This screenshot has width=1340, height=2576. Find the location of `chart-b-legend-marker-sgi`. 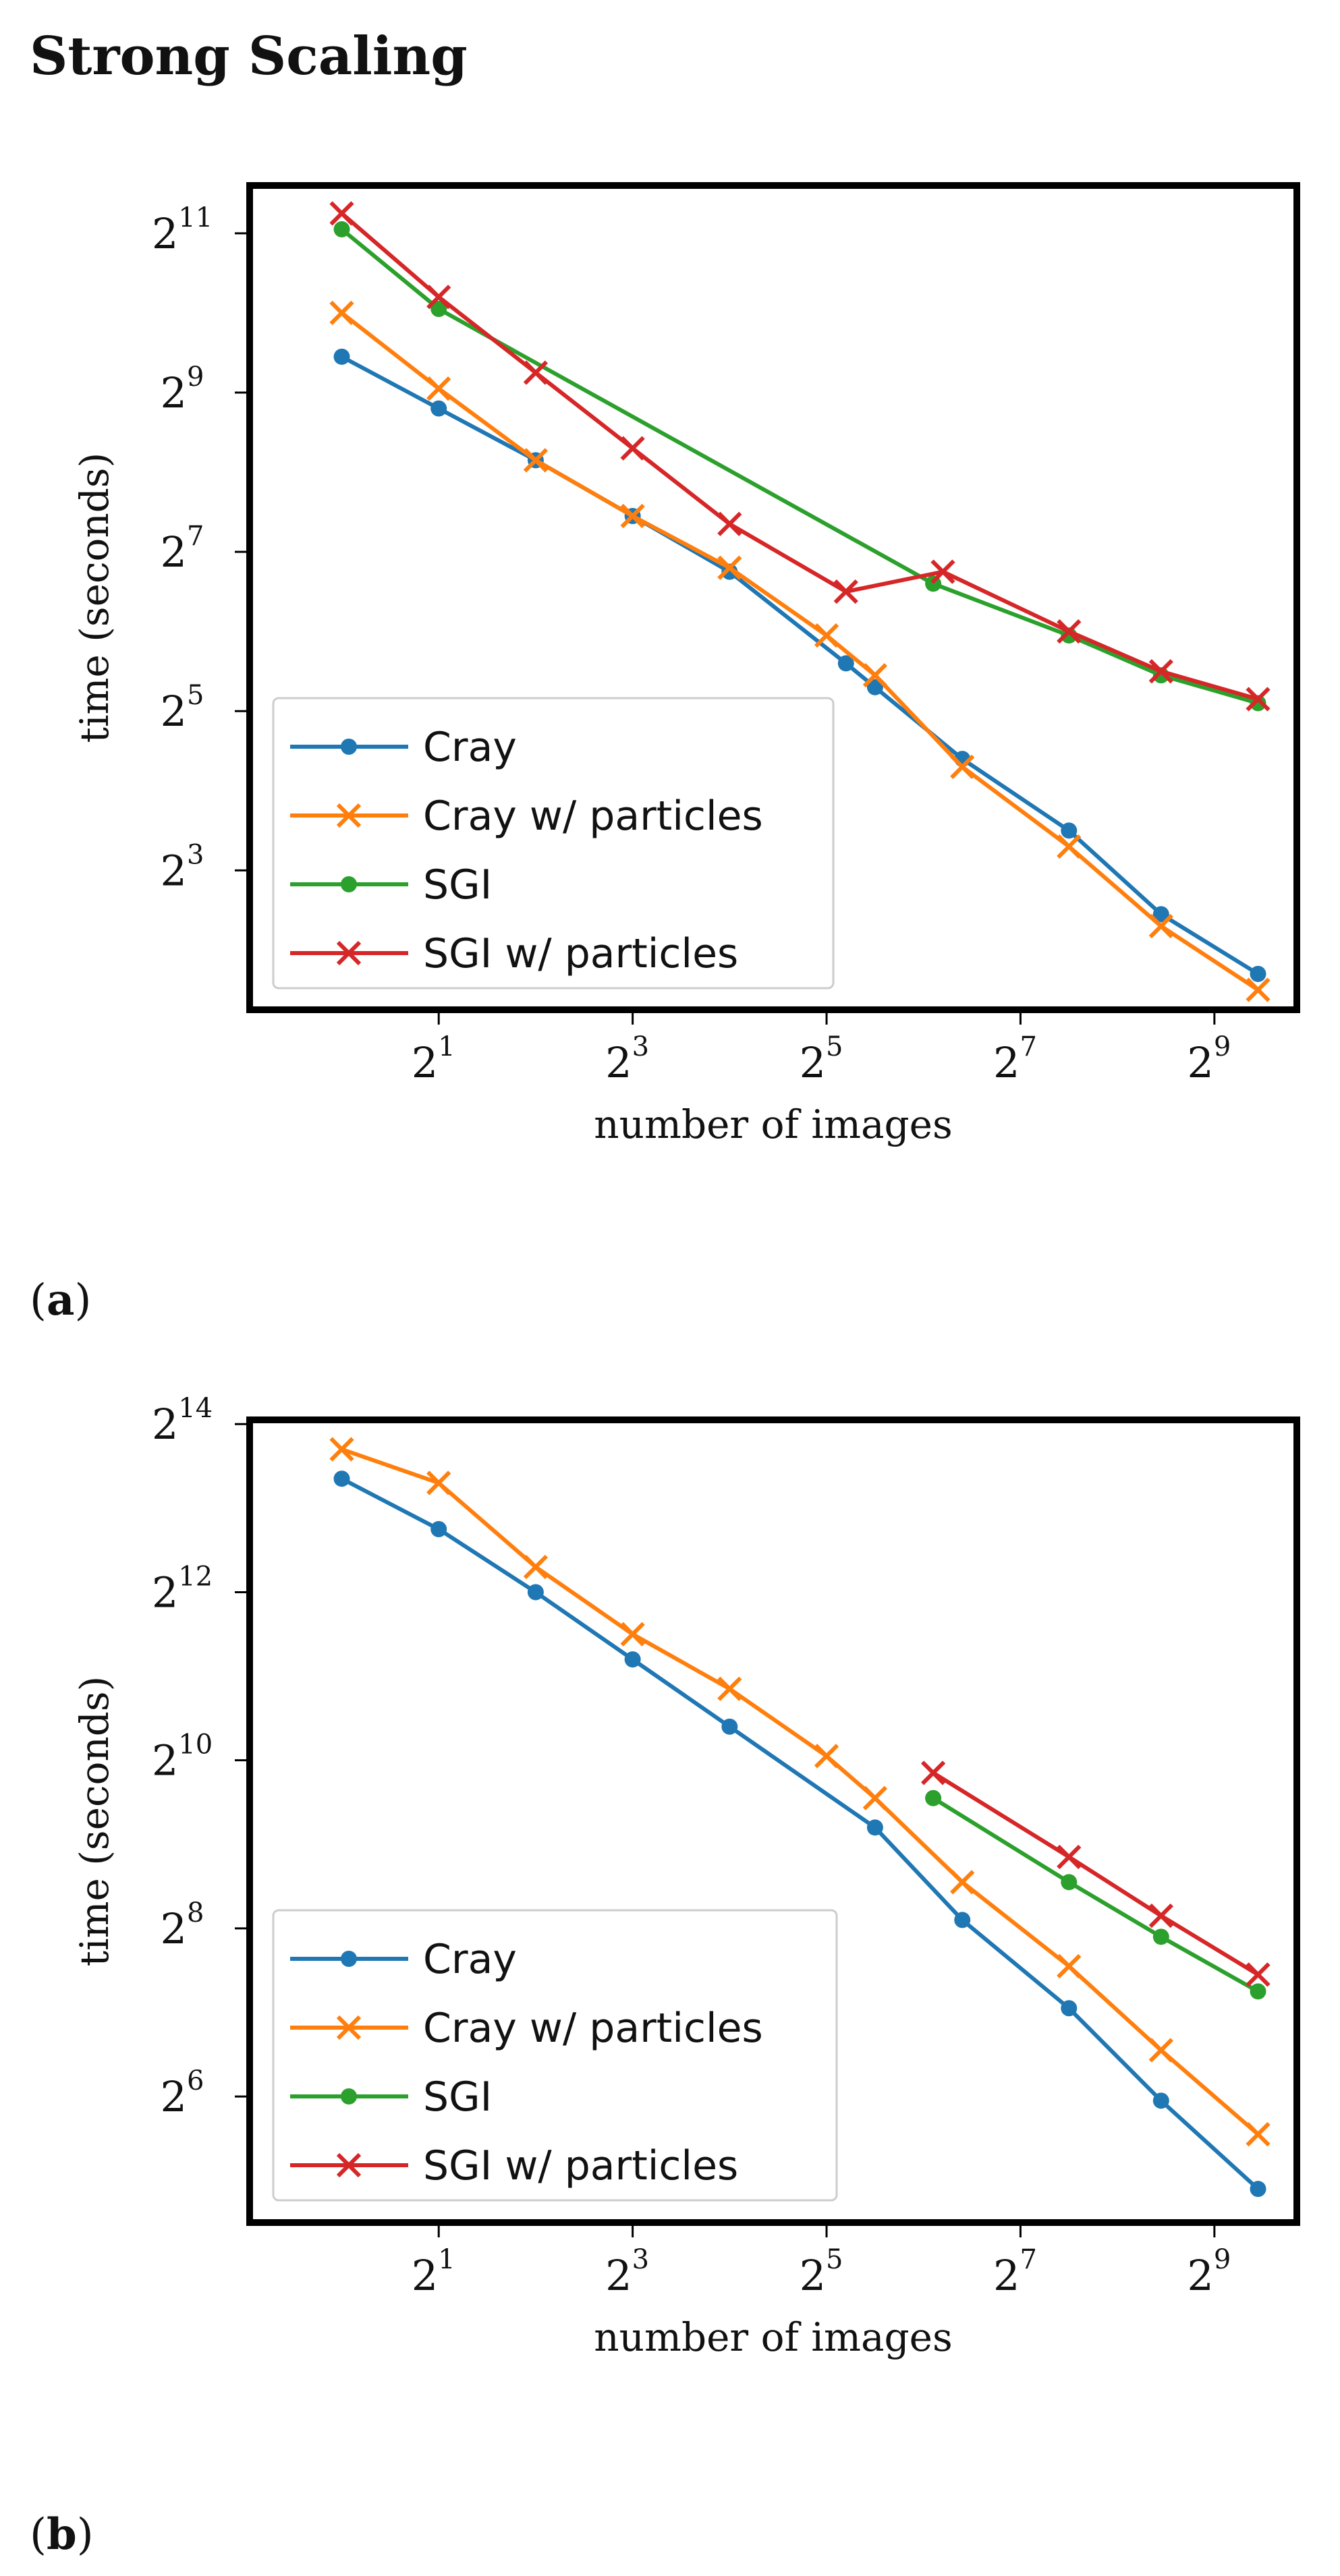

chart-b-legend-marker-sgi is located at coordinates (349, 2096).